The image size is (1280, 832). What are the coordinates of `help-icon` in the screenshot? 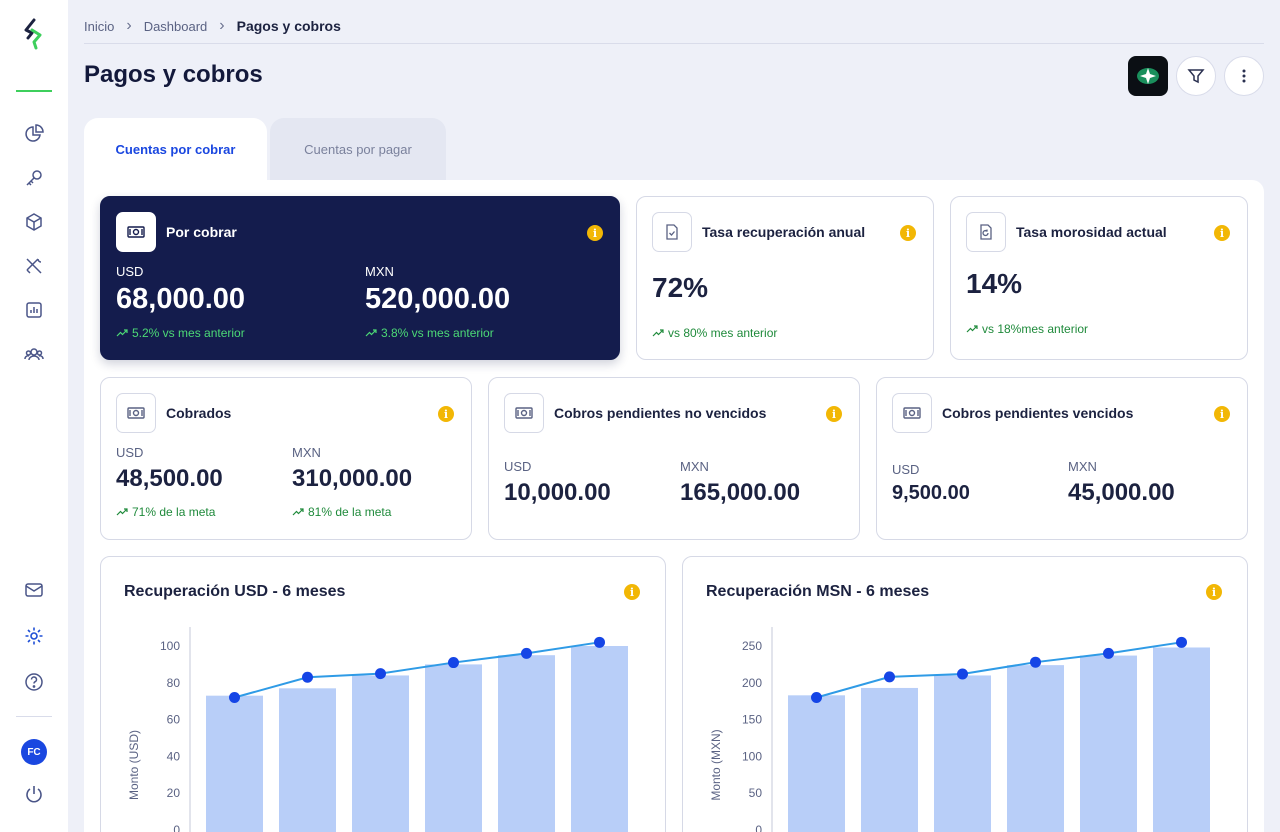 It's located at (34, 682).